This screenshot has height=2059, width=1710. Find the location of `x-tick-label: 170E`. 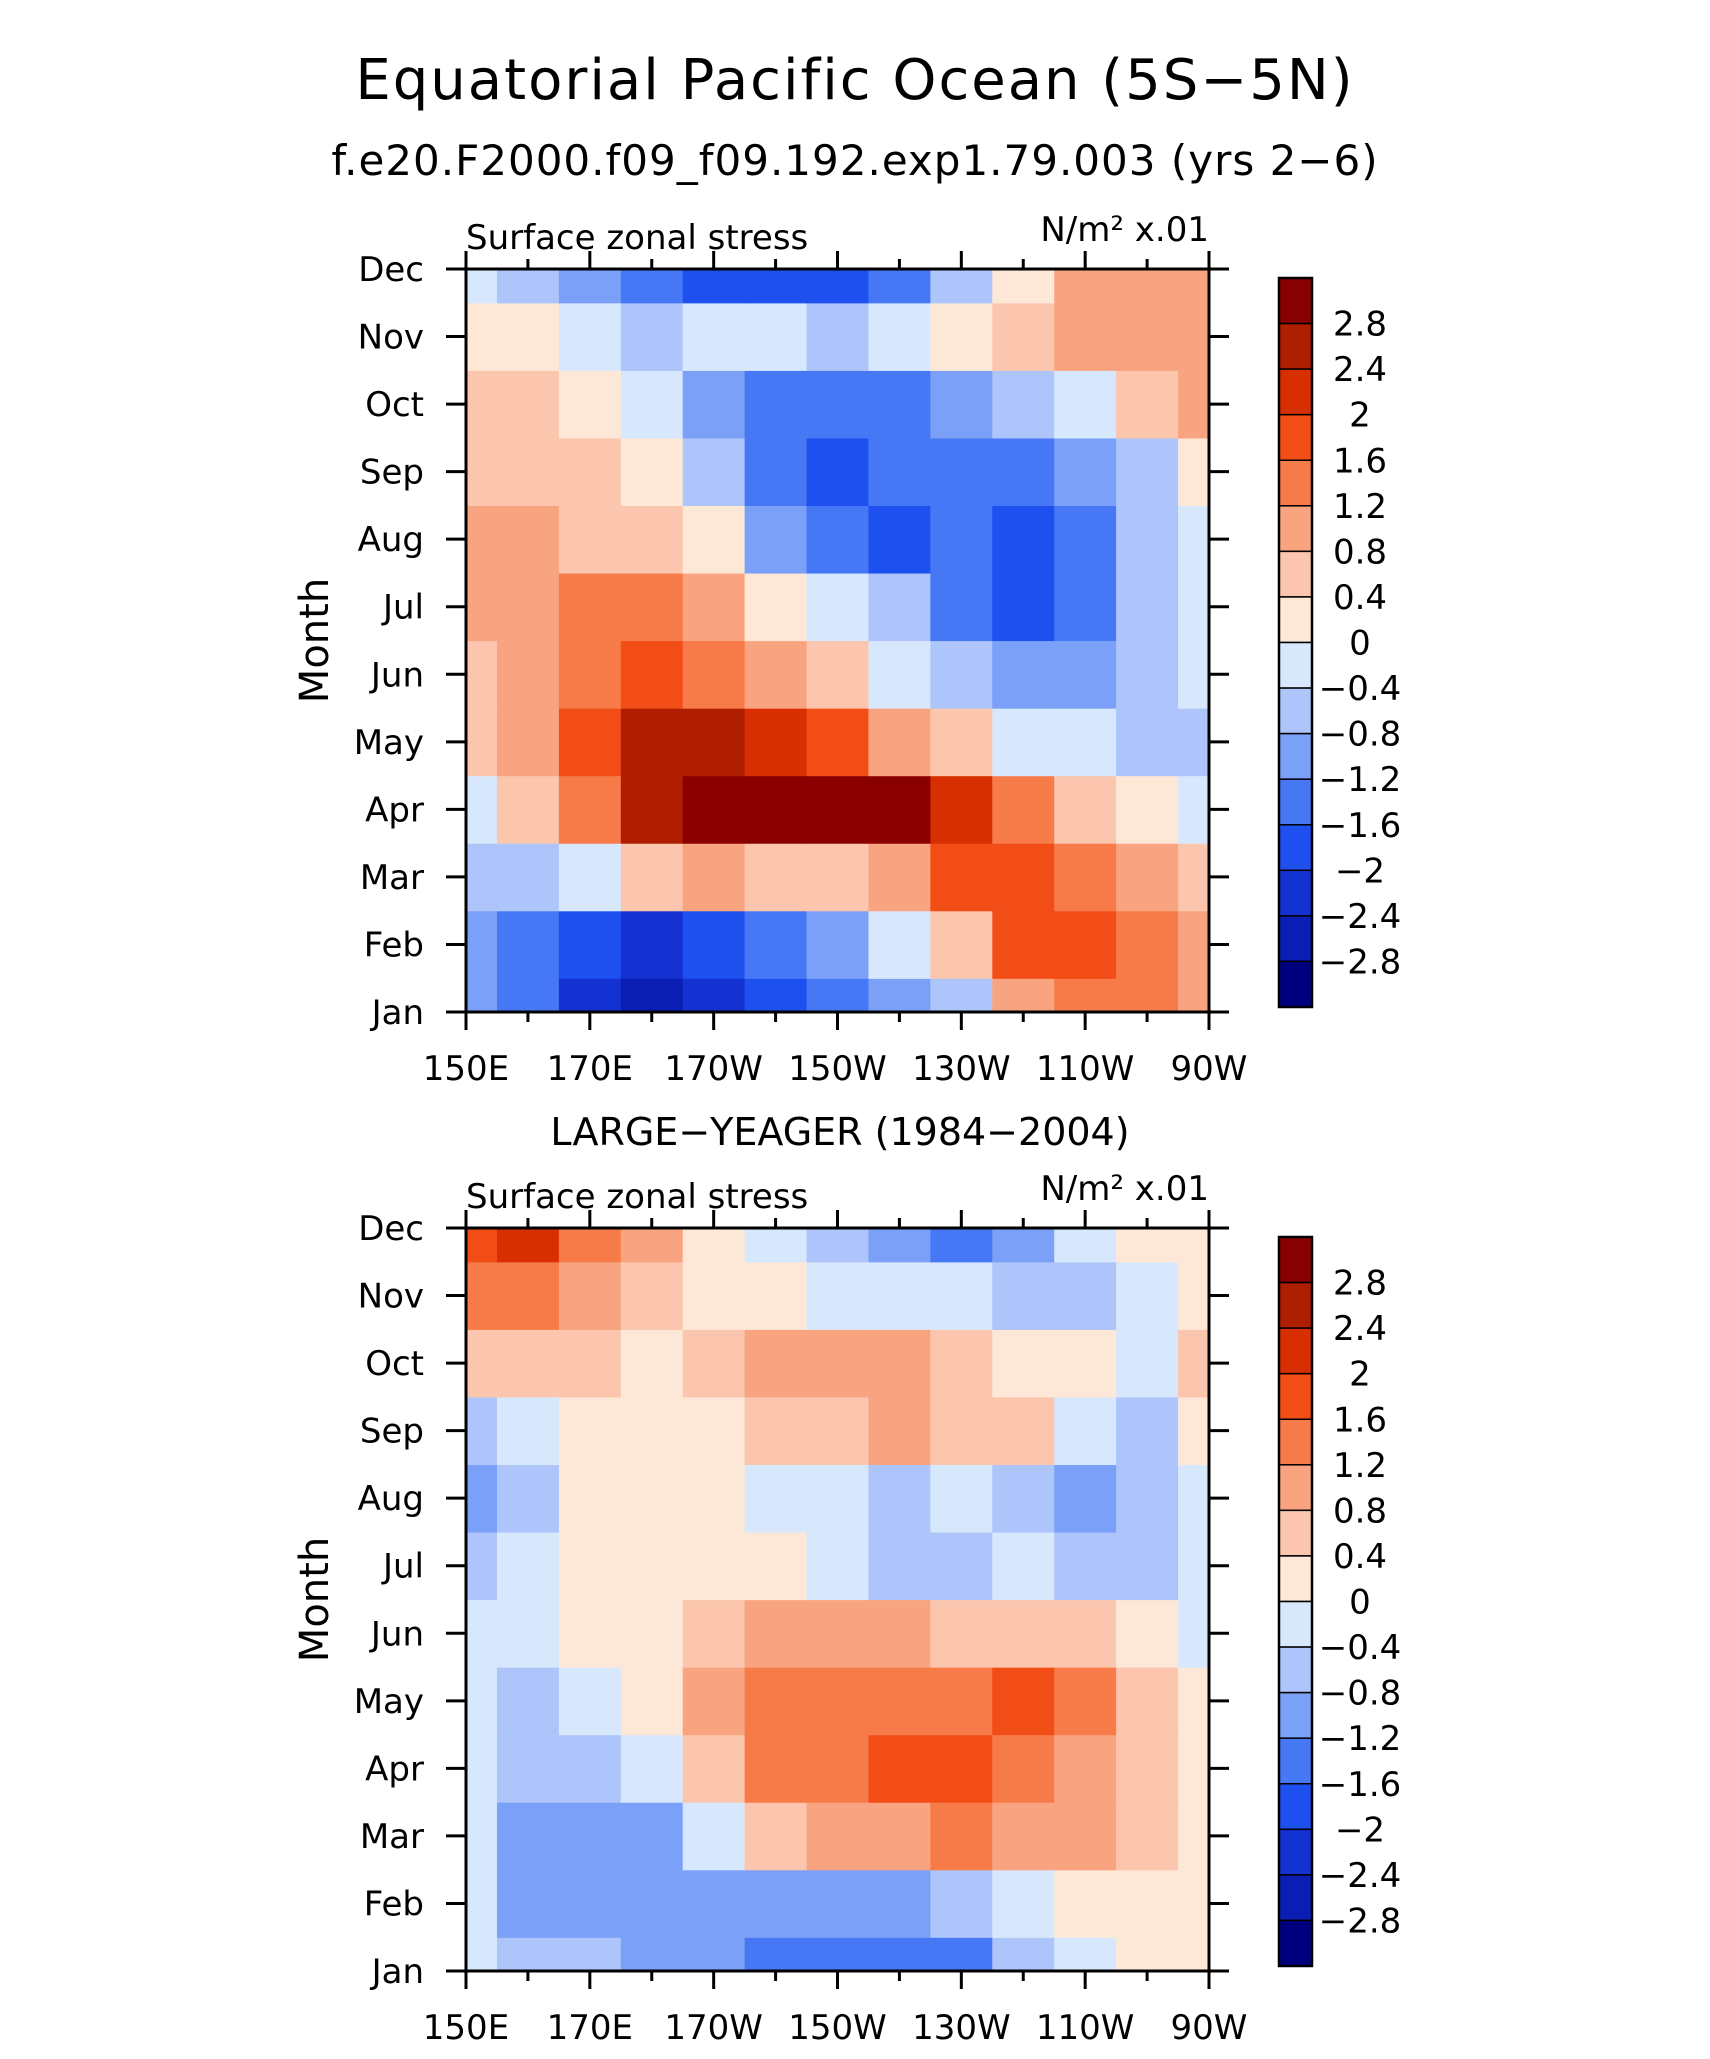

x-tick-label: 170E is located at coordinates (590, 2028).